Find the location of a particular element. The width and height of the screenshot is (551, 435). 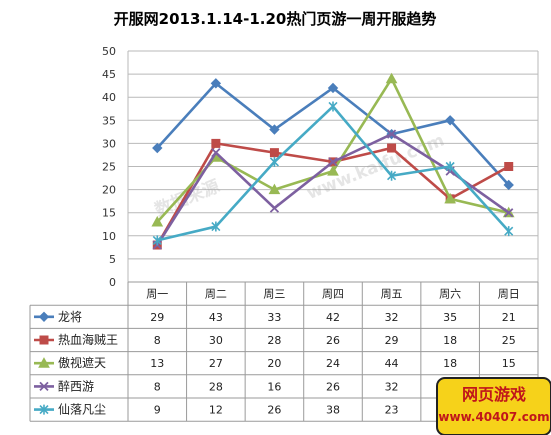

badge-title: 网页游戏 is located at coordinates (494, 394).